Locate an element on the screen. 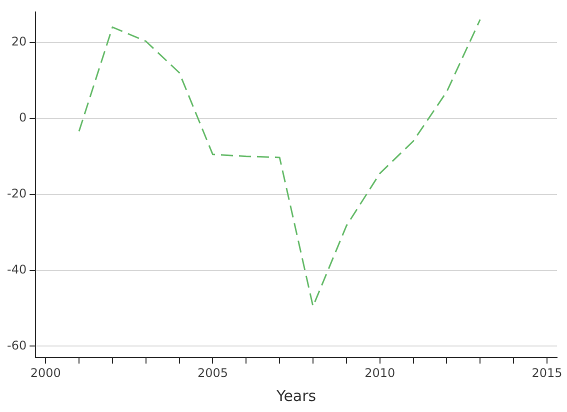 The height and width of the screenshot is (412, 567). x-tick-label: 2000 is located at coordinates (45, 373).